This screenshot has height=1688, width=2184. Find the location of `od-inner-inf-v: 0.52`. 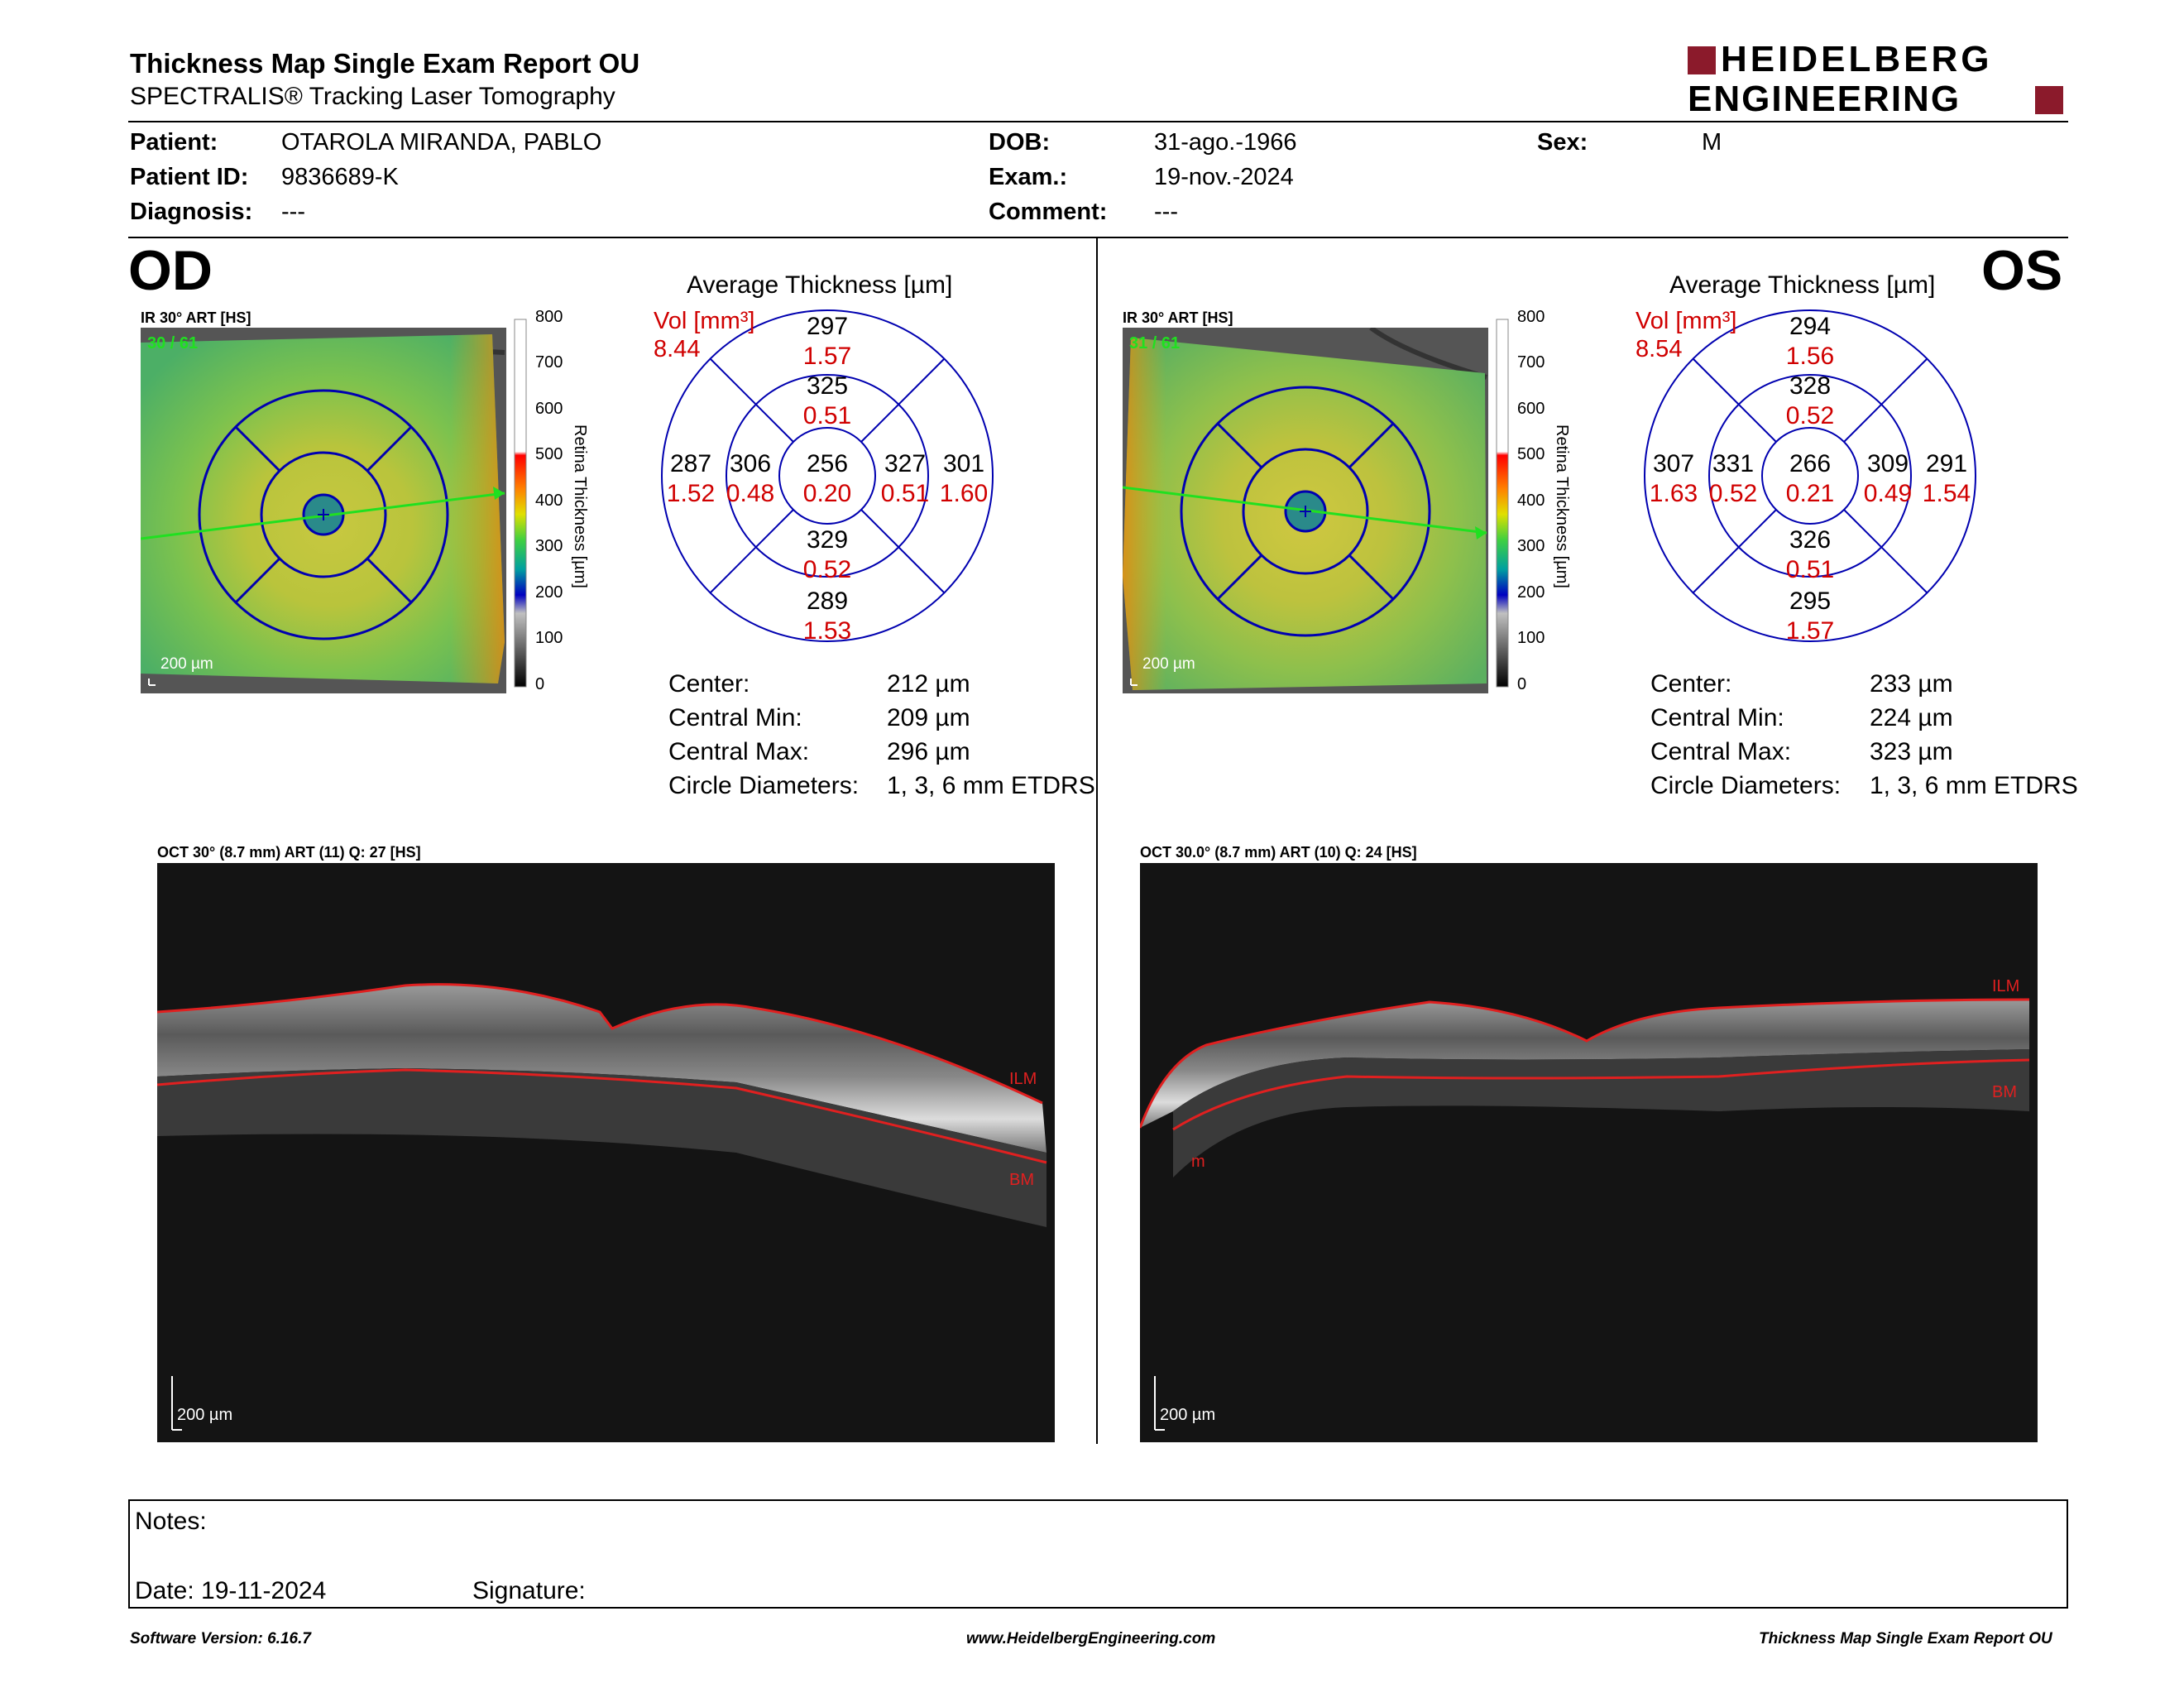

od-inner-inf-v: 0.52 is located at coordinates (827, 569).